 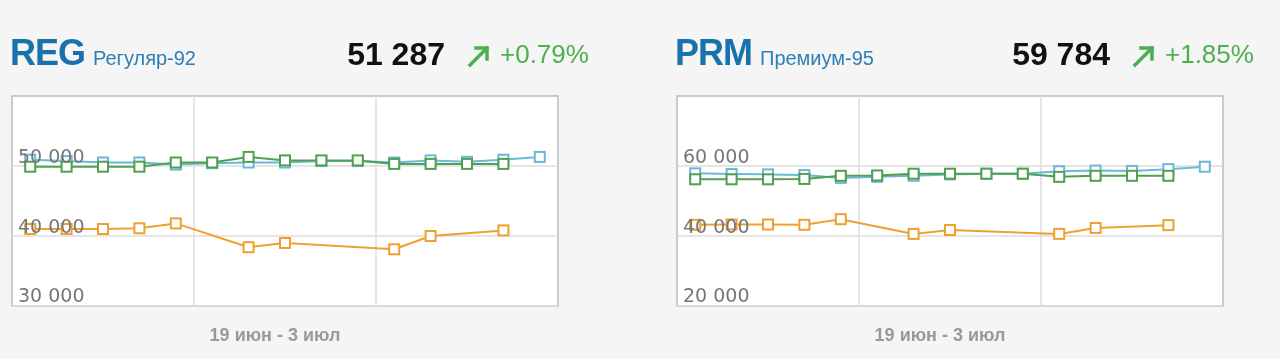 What do you see at coordinates (713, 52) in the screenshot?
I see `chart-title: PRM` at bounding box center [713, 52].